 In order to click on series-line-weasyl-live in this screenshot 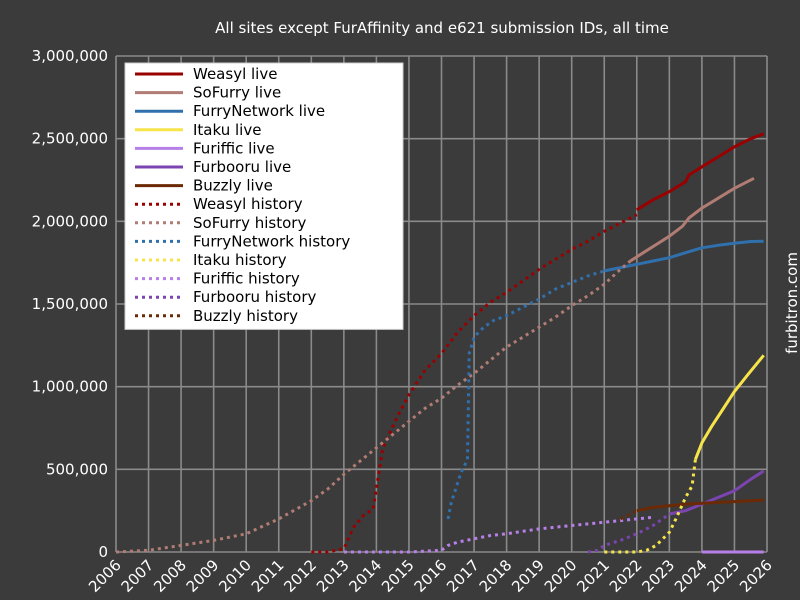, I will do `click(700, 172)`.